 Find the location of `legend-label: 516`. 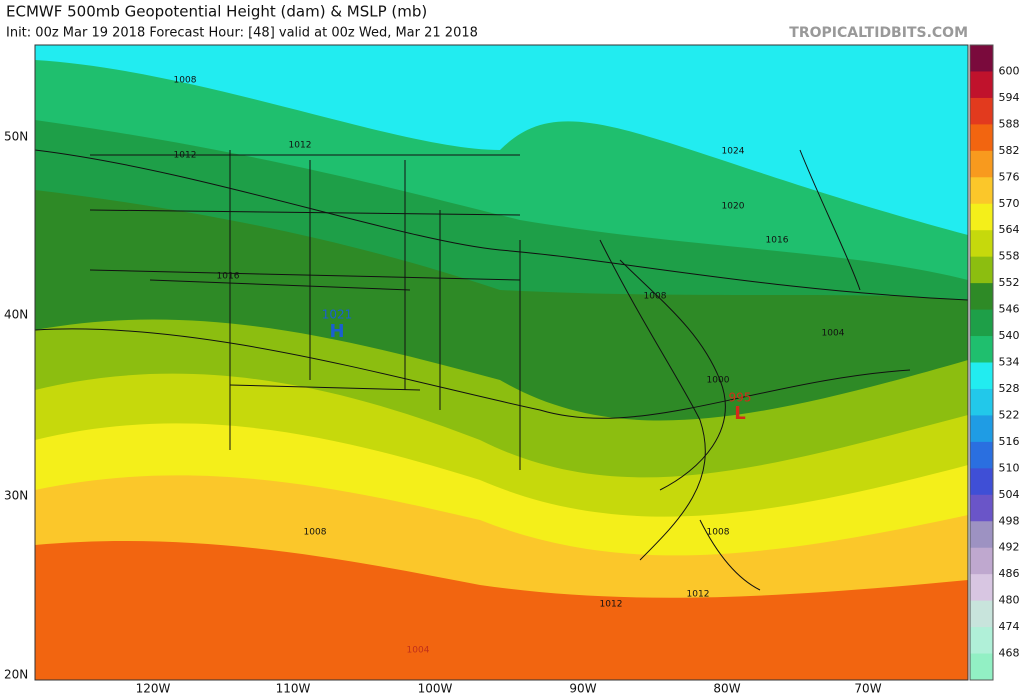

legend-label: 516 is located at coordinates (1009, 441).